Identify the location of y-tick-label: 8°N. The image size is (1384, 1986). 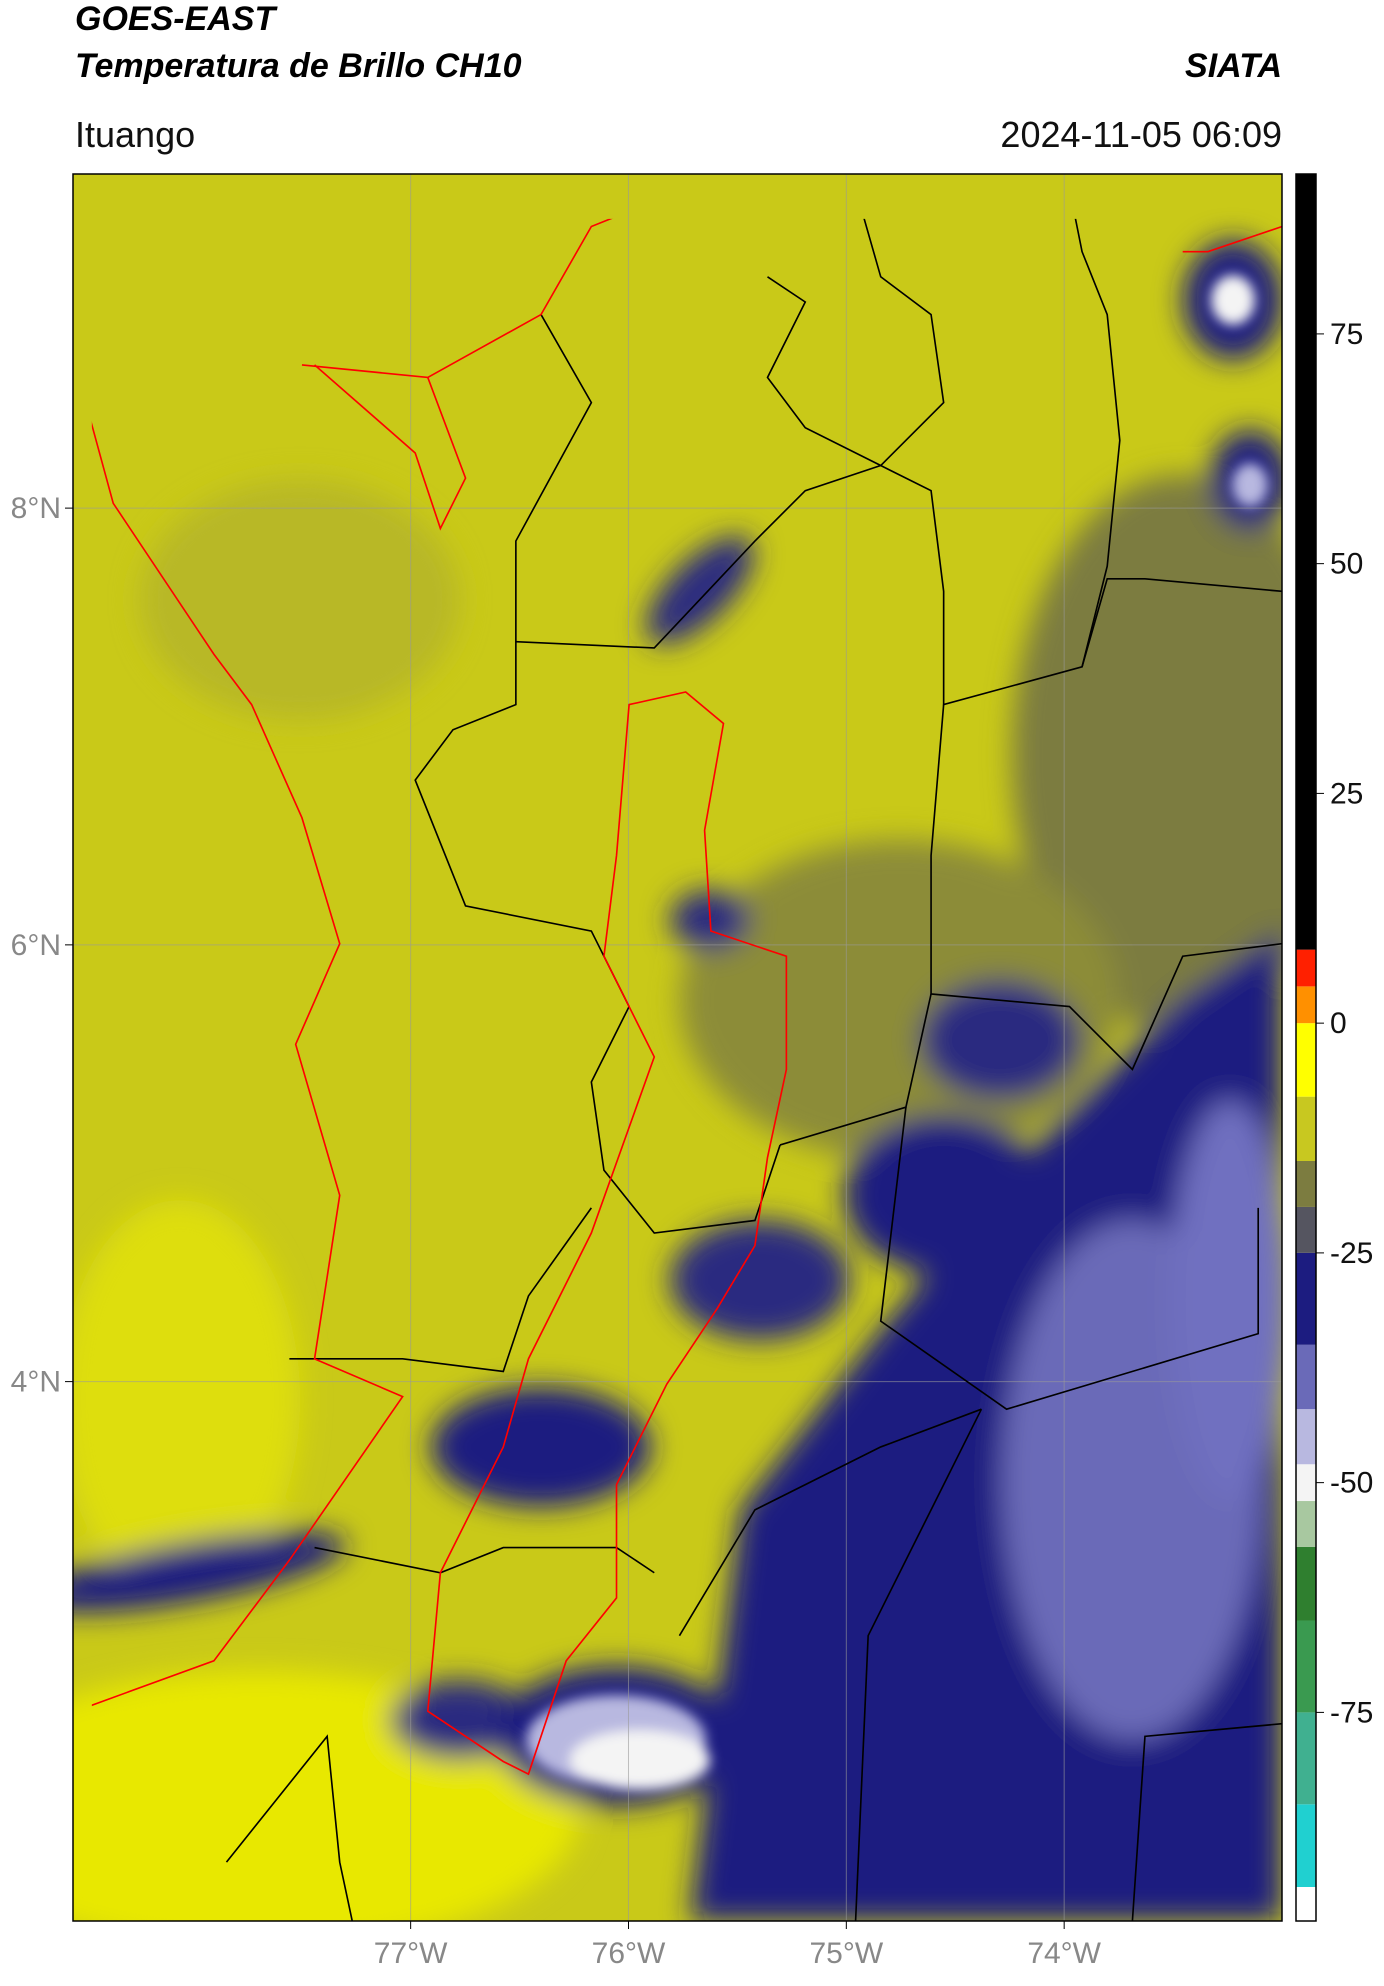
(36, 508).